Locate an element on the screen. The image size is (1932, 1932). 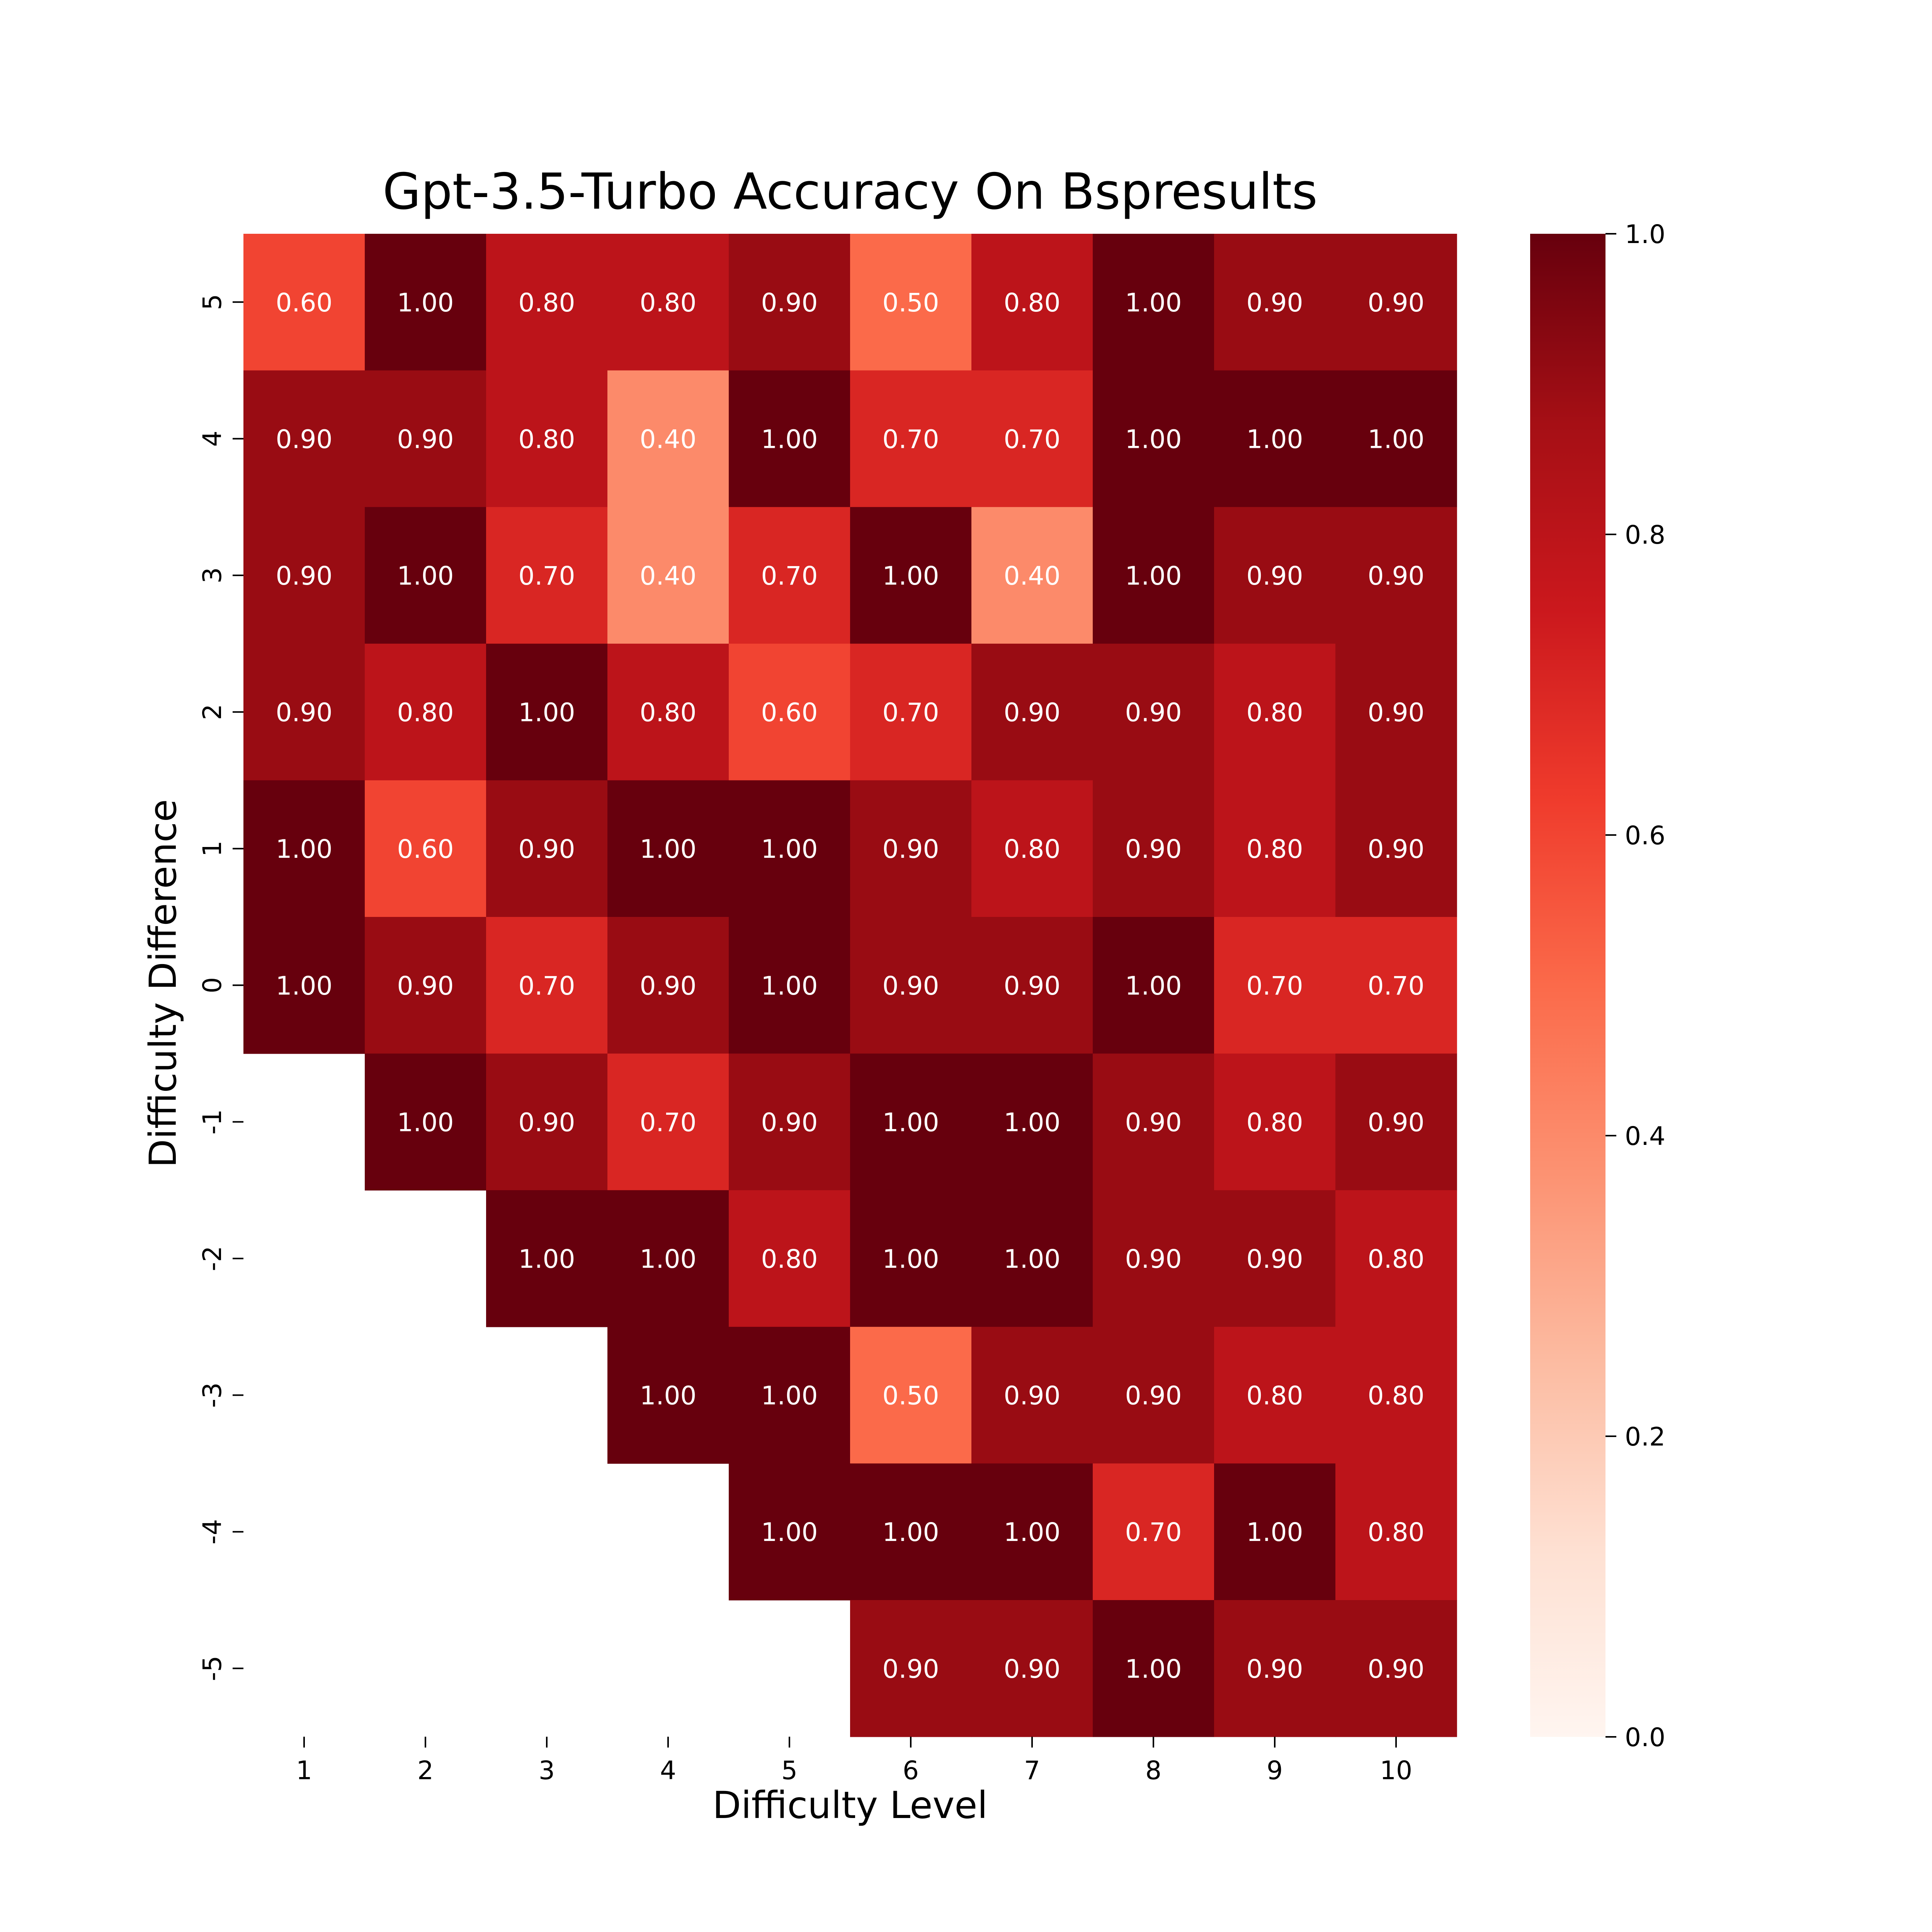
colorbar-tick-label: 0.0 is located at coordinates (1645, 1738).